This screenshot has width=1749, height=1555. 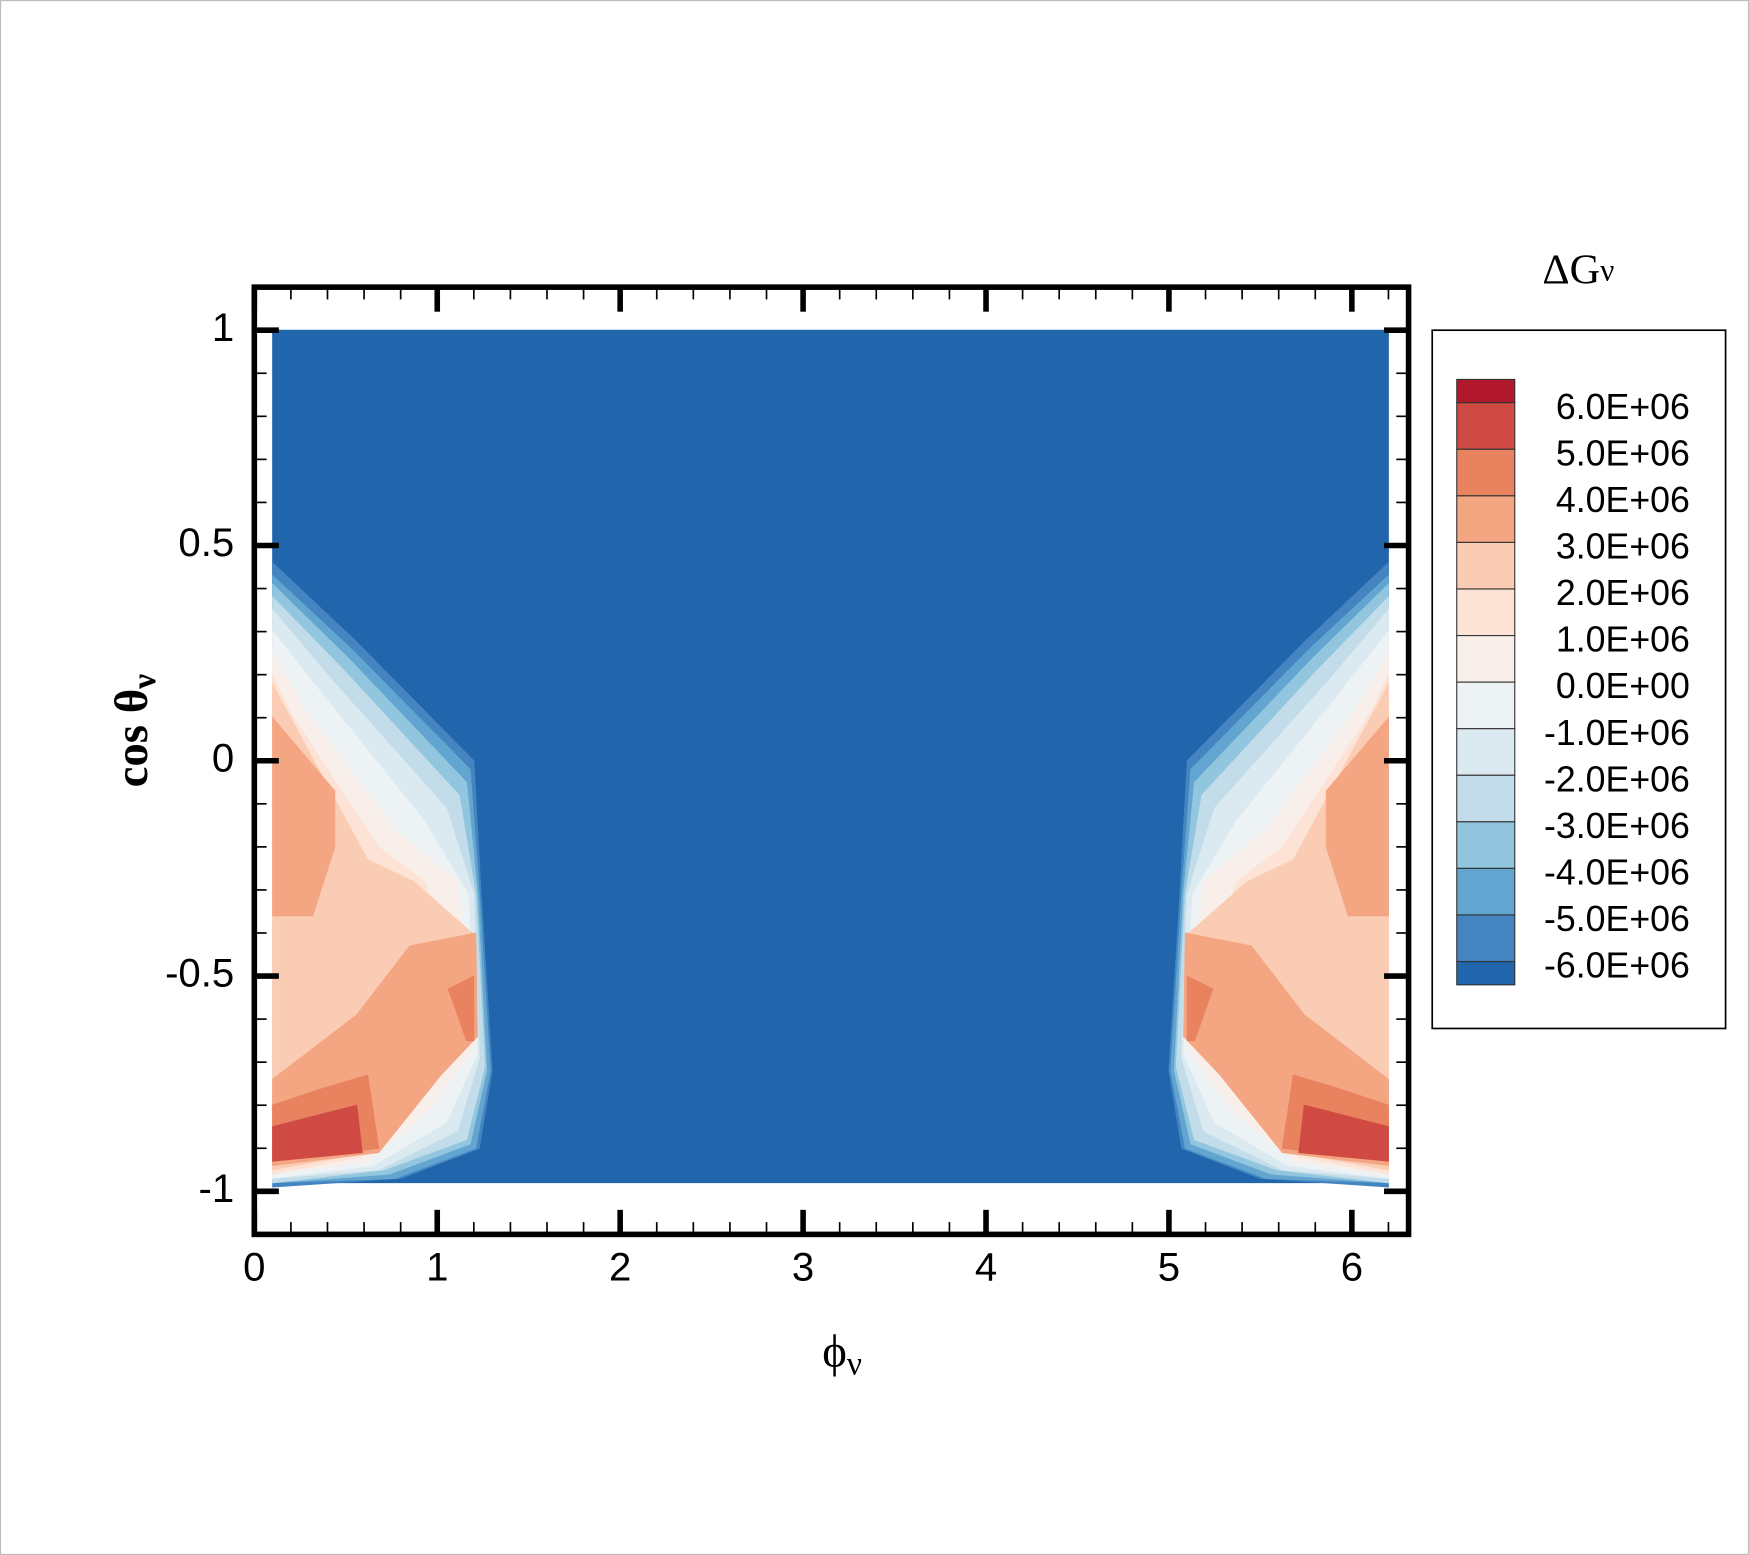 What do you see at coordinates (1617, 966) in the screenshot?
I see `legend-label: -6.0E+06` at bounding box center [1617, 966].